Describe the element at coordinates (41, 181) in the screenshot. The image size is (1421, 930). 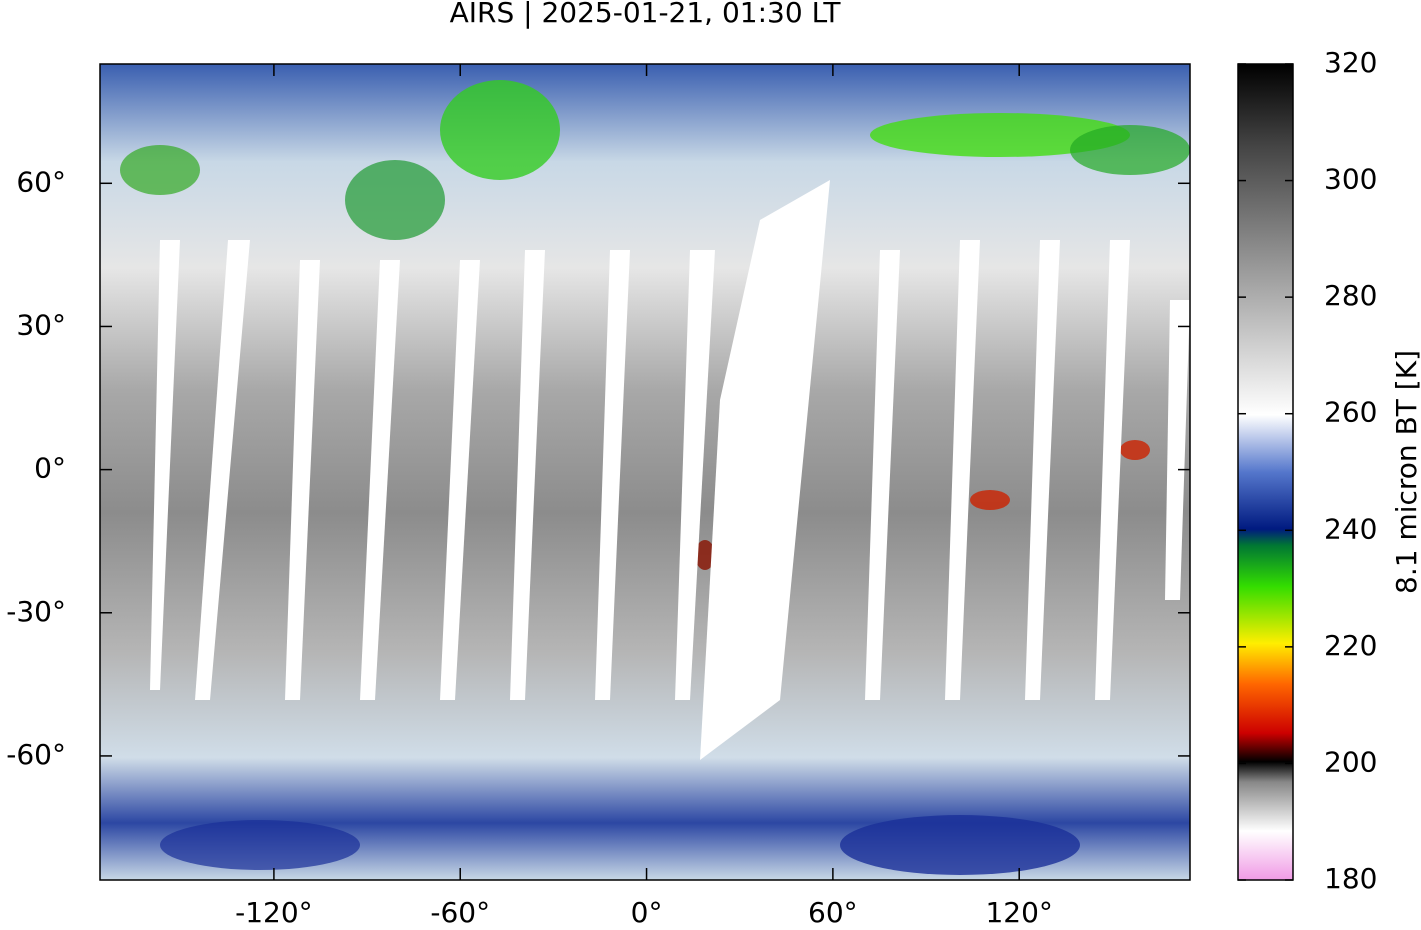
I see `y-tick-label: 60°` at that location.